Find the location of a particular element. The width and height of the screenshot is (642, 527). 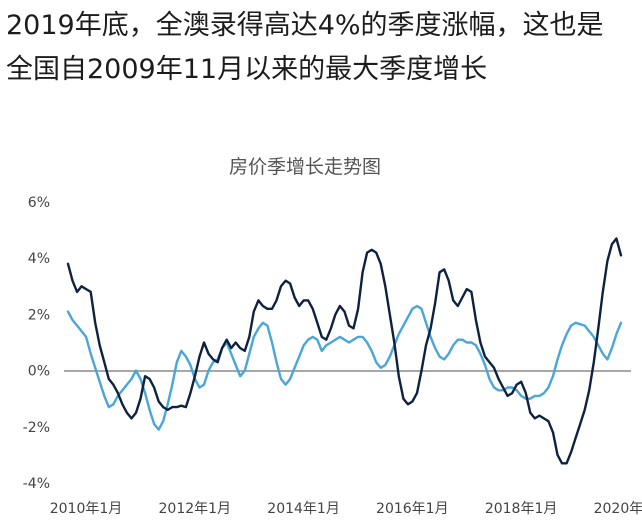

y-tick-label: -4% is located at coordinates (36, 484).